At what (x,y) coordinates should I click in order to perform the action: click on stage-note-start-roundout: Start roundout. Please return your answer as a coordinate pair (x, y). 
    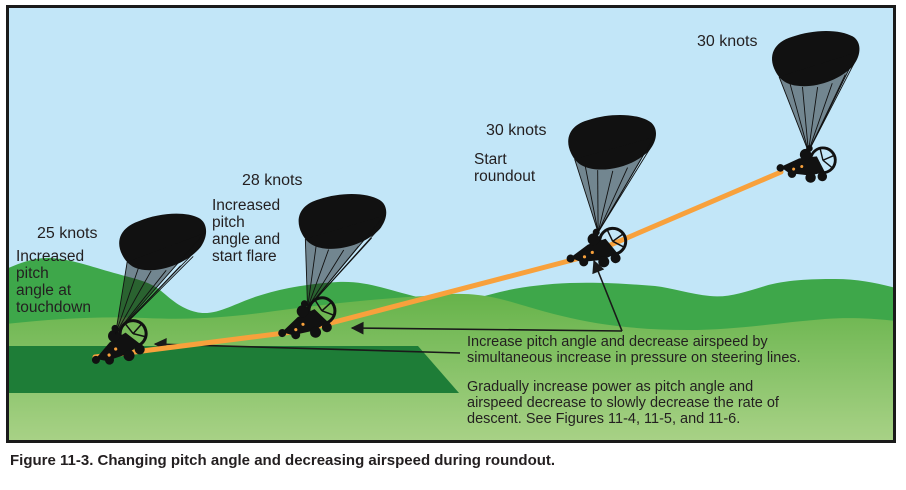
    Looking at the image, I should click on (505, 168).